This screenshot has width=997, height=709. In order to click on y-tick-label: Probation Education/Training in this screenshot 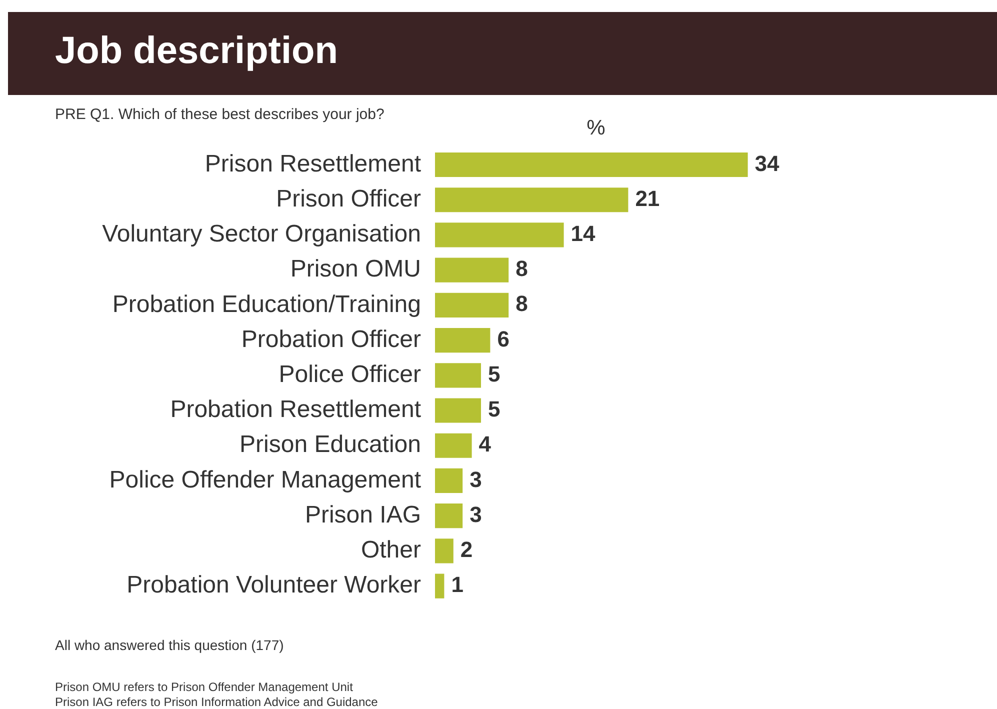, I will do `click(266, 304)`.